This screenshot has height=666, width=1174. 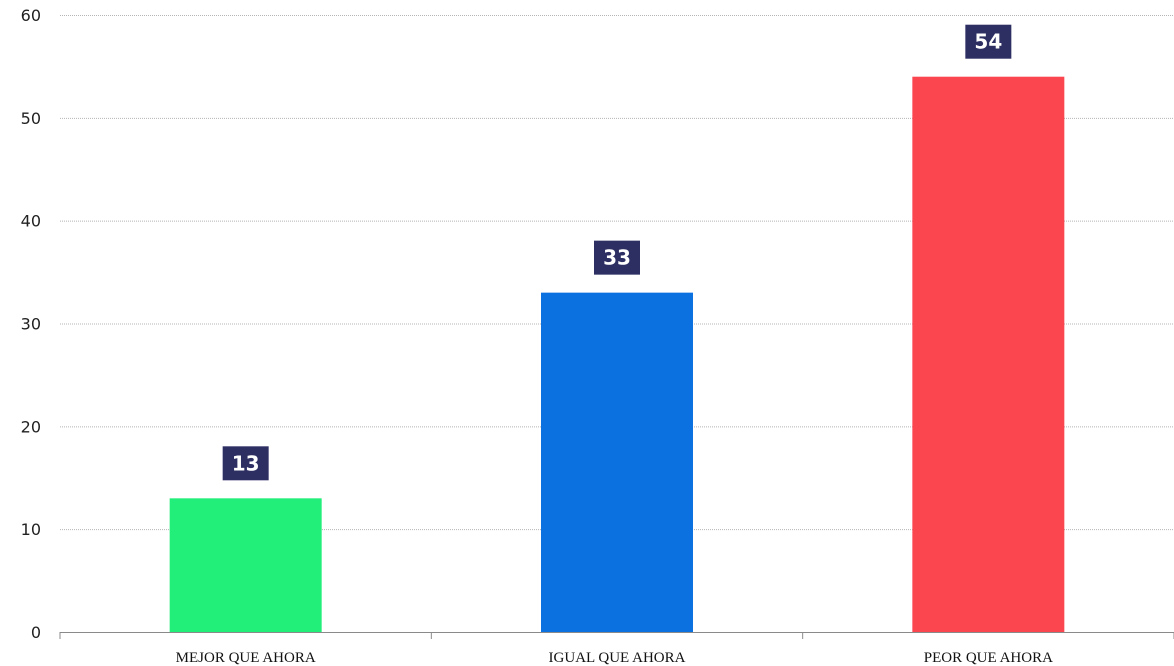 I want to click on y-tick-label: 30, so click(x=31, y=324).